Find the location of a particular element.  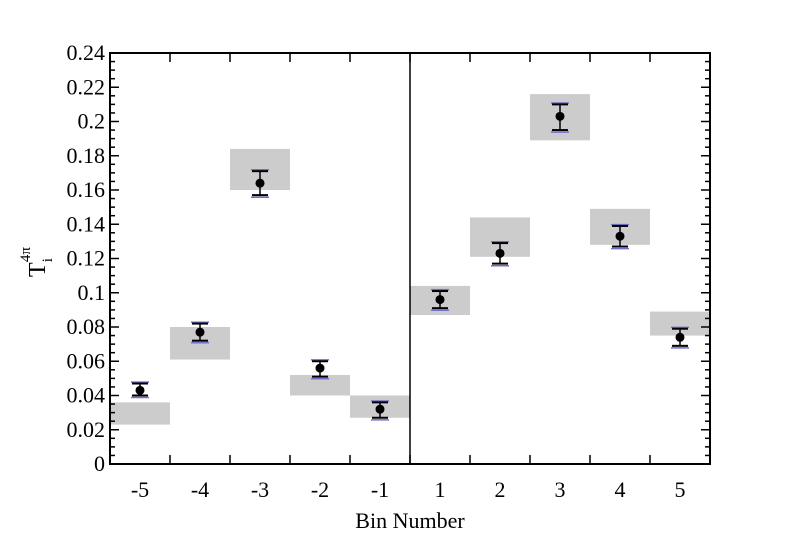

svg-text:Ti4π: Ti 4π is located at coordinates (37, 262).